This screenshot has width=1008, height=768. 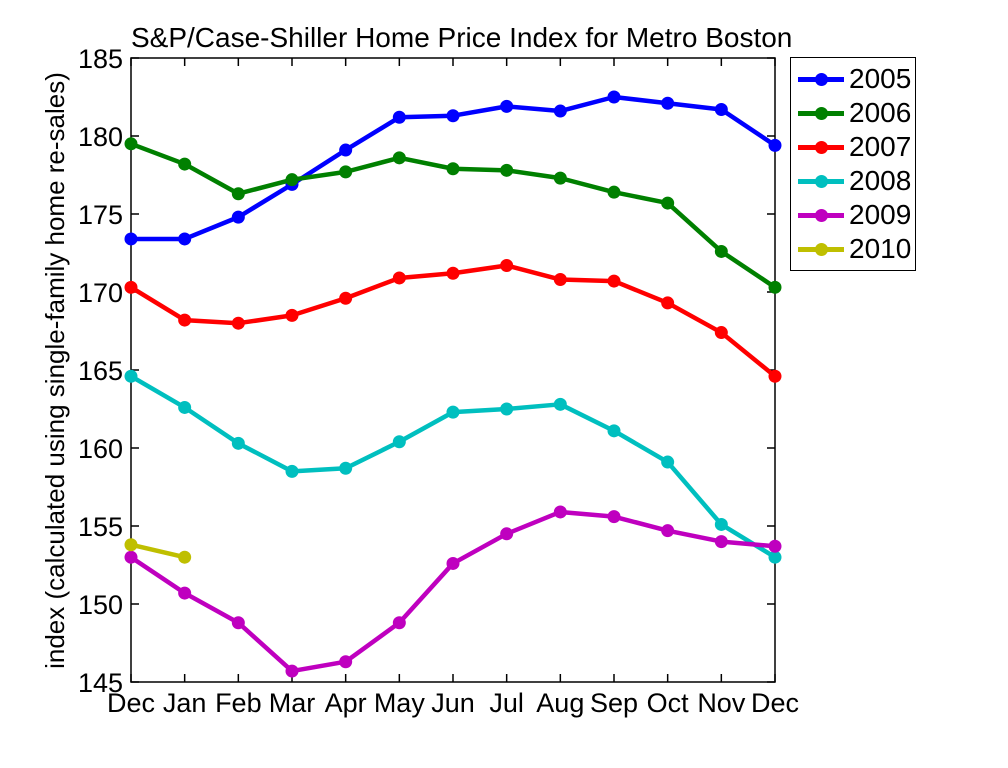 What do you see at coordinates (399, 623) in the screenshot?
I see `data-point-2009-May` at bounding box center [399, 623].